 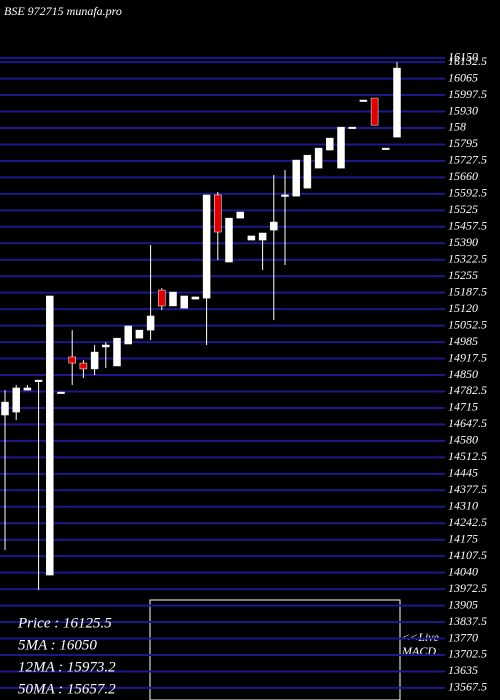 I want to click on y-tick-label: 13567.5, so click(x=467, y=687).